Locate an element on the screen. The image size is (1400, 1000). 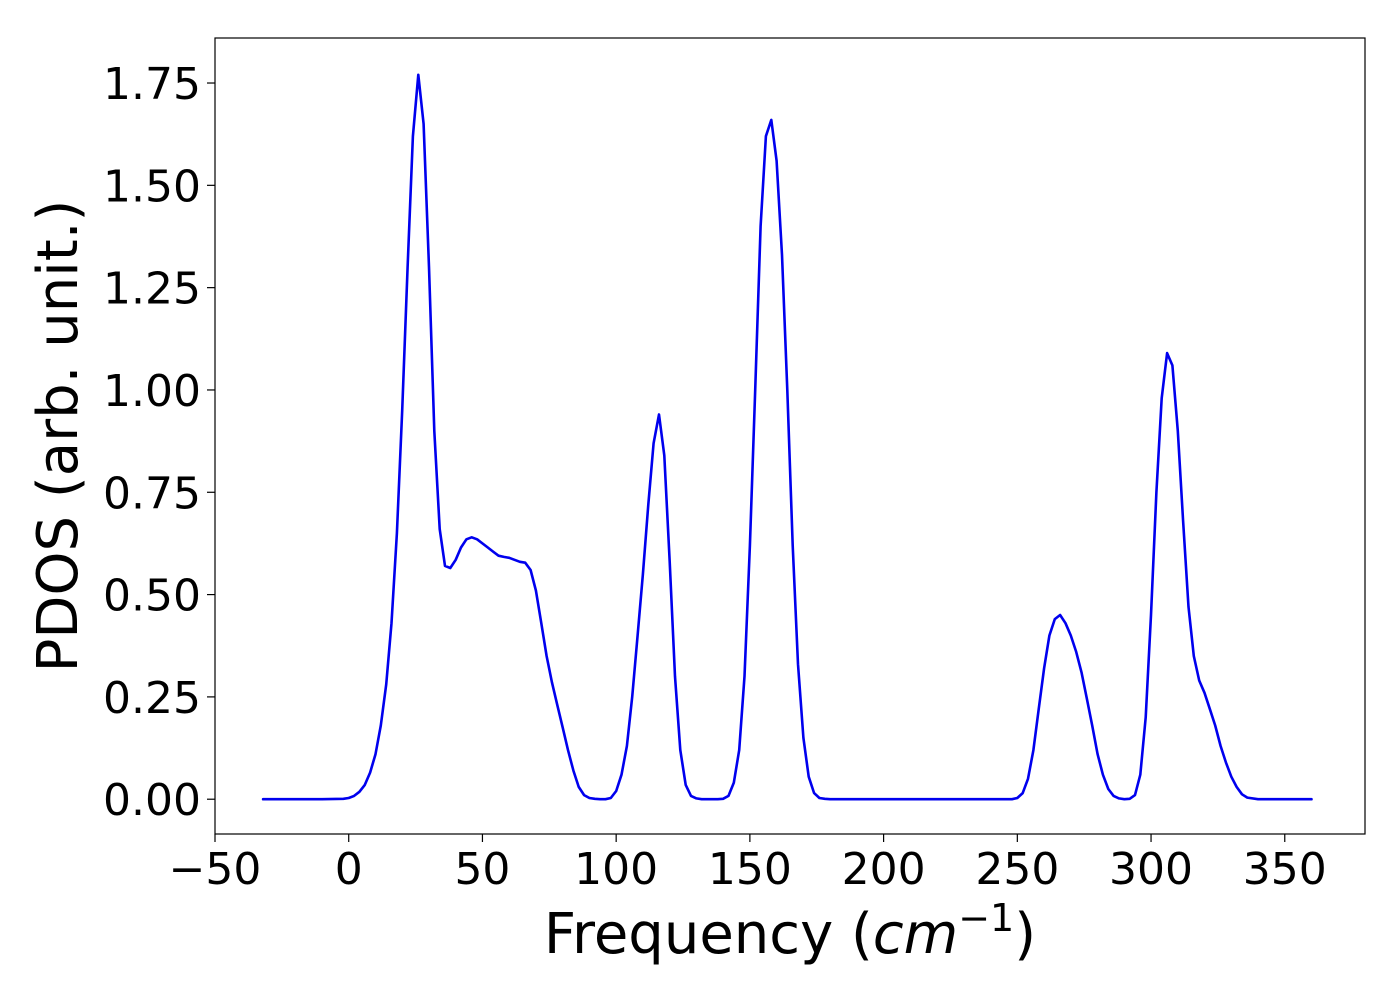
x-tick-label: 250 is located at coordinates (1017, 869).